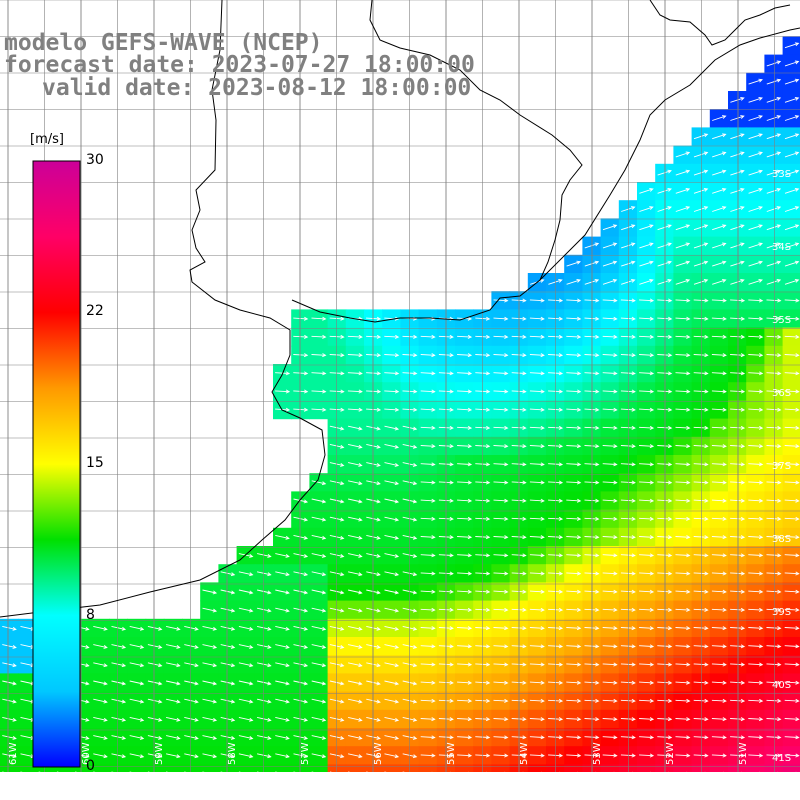 The width and height of the screenshot is (800, 800). What do you see at coordinates (13, 753) in the screenshot?
I see `longitude-label: 61W` at bounding box center [13, 753].